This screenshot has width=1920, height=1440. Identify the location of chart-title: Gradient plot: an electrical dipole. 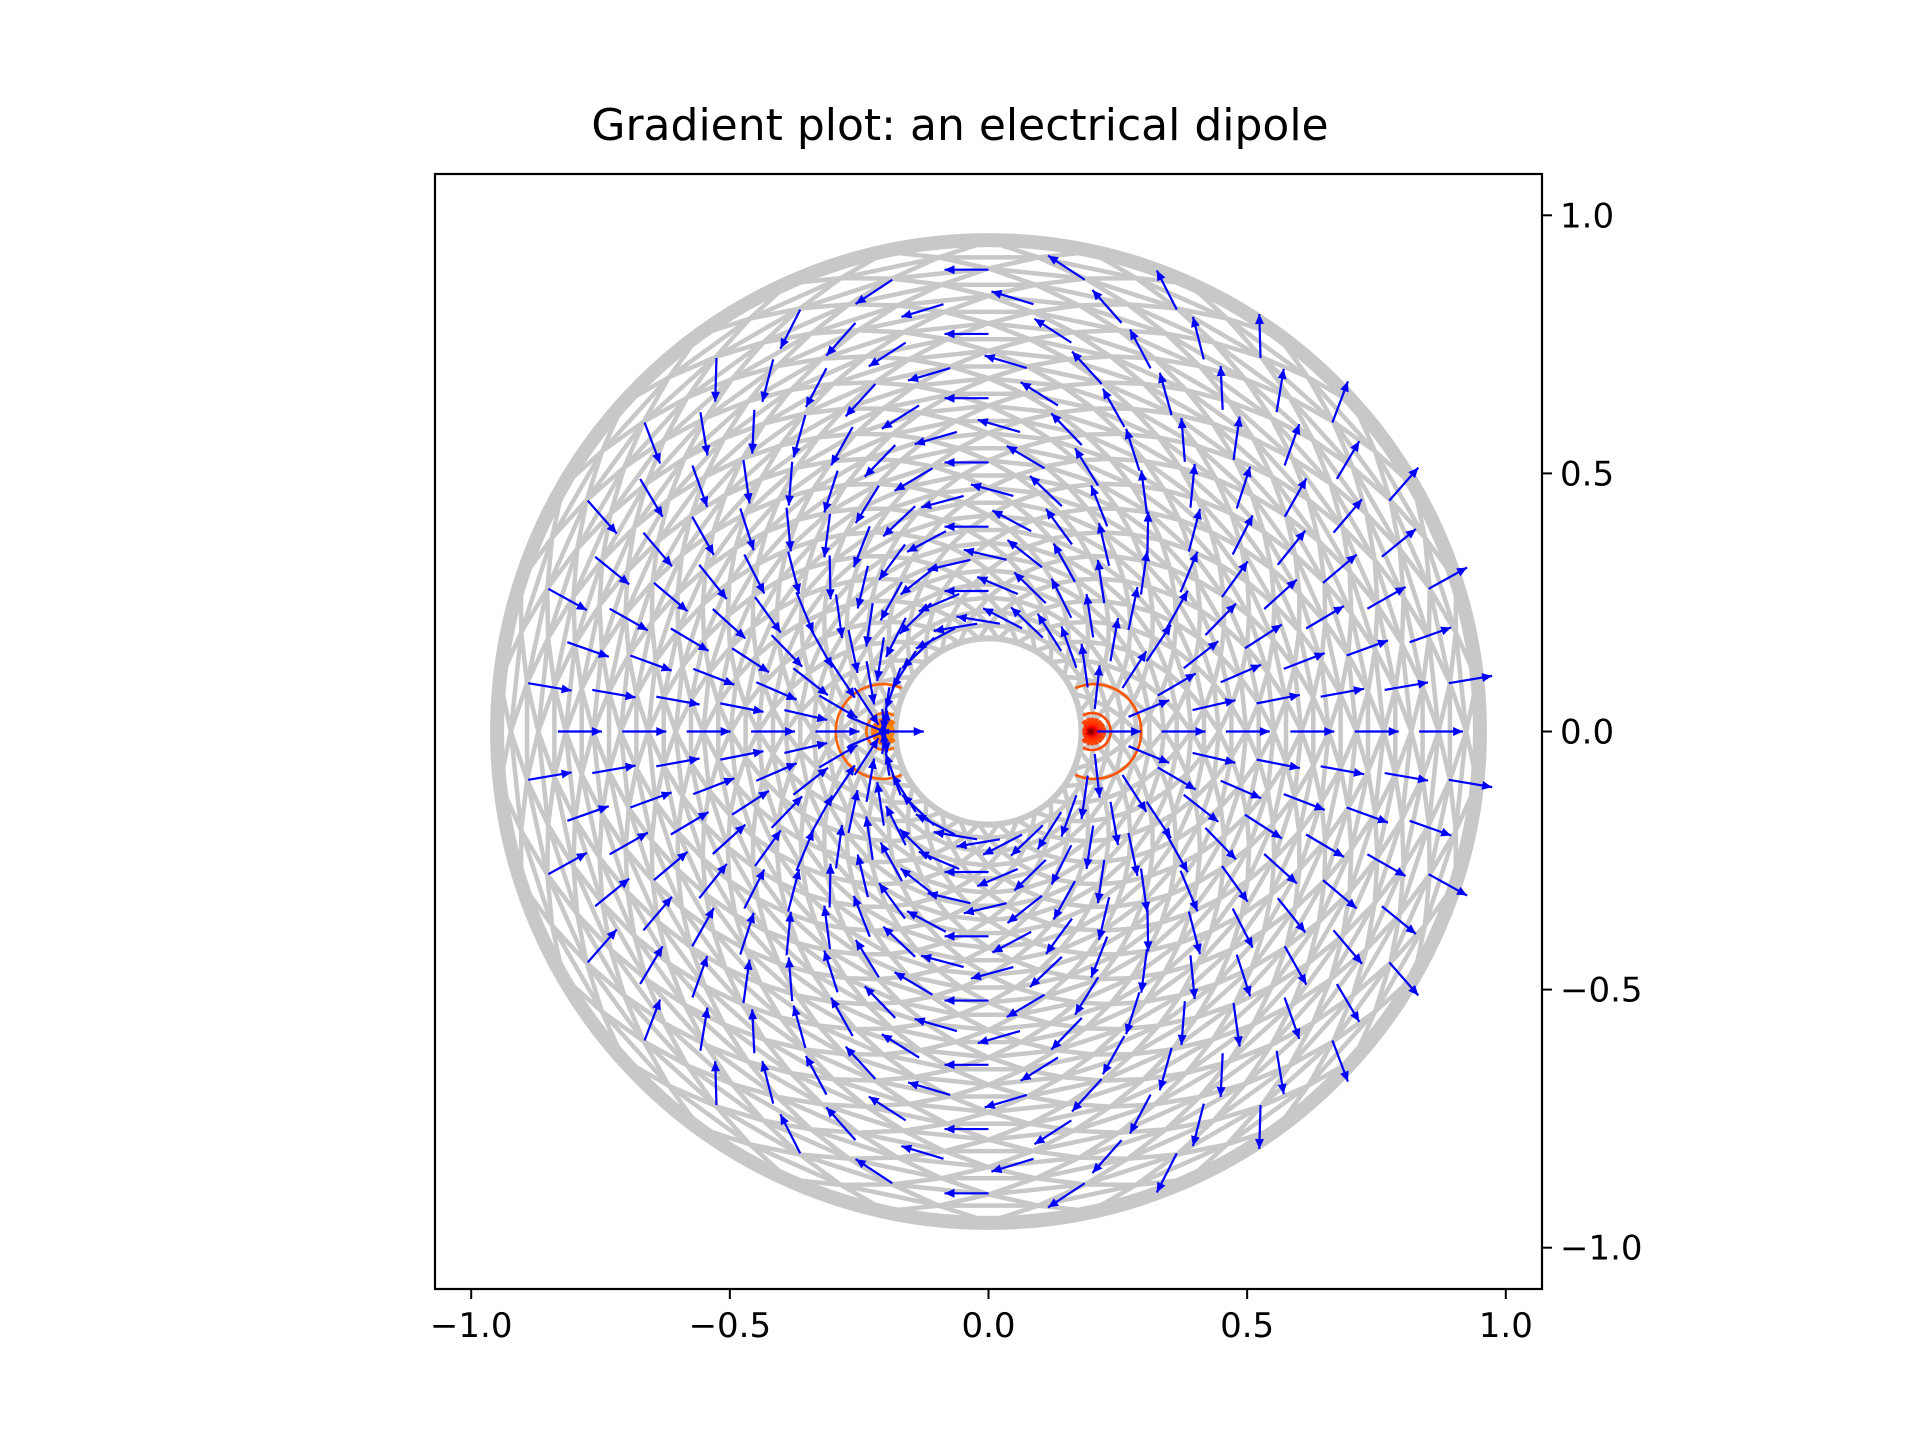
(960, 125).